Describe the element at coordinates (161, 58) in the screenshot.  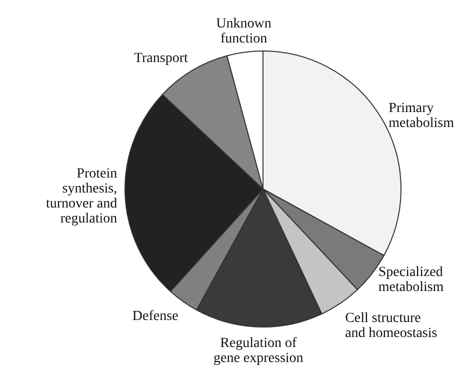
I see `slice-label: Transport` at that location.